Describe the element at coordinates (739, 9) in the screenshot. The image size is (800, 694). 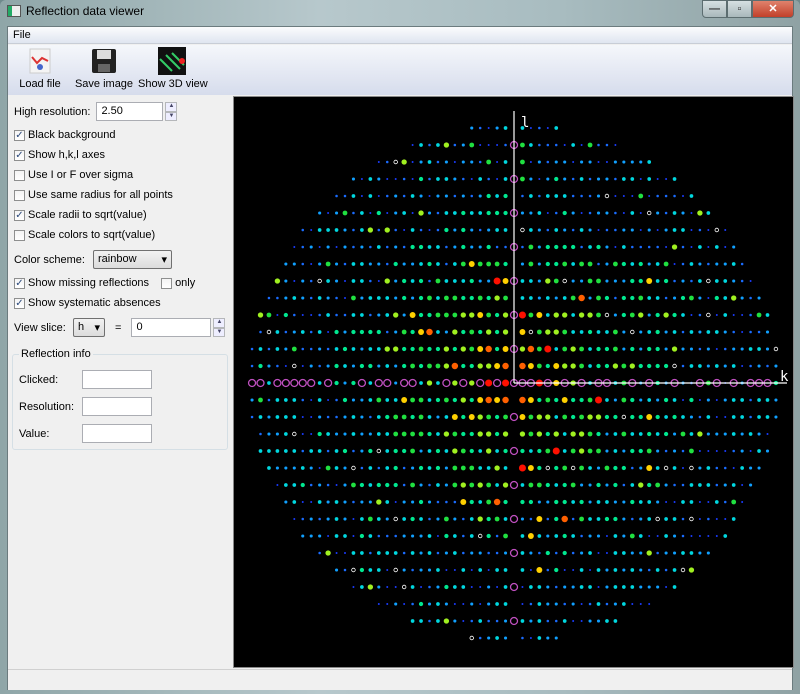
I see `maximize-button: ▫` at that location.